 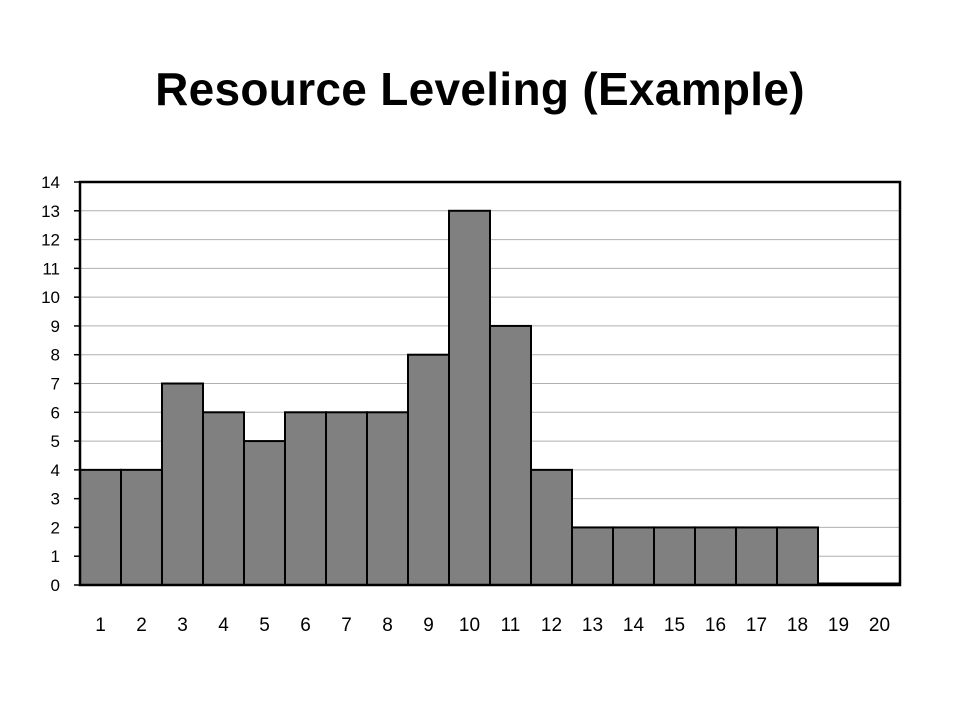 What do you see at coordinates (50, 240) in the screenshot?
I see `y-tick-label: 12` at bounding box center [50, 240].